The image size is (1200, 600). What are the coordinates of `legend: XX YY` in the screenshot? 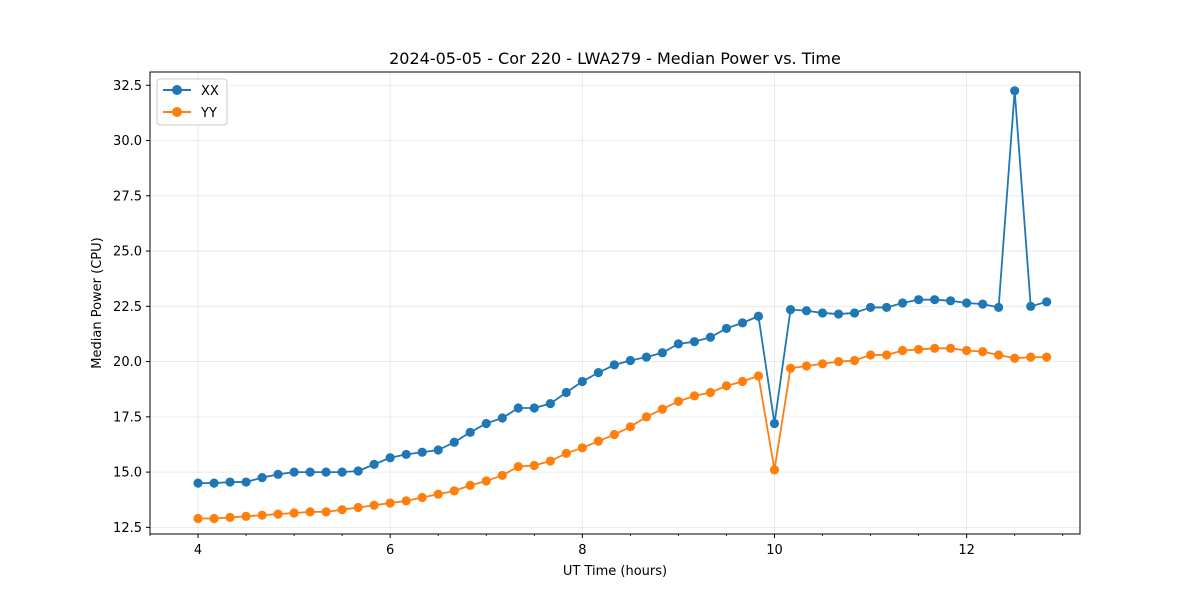 It's located at (192, 102).